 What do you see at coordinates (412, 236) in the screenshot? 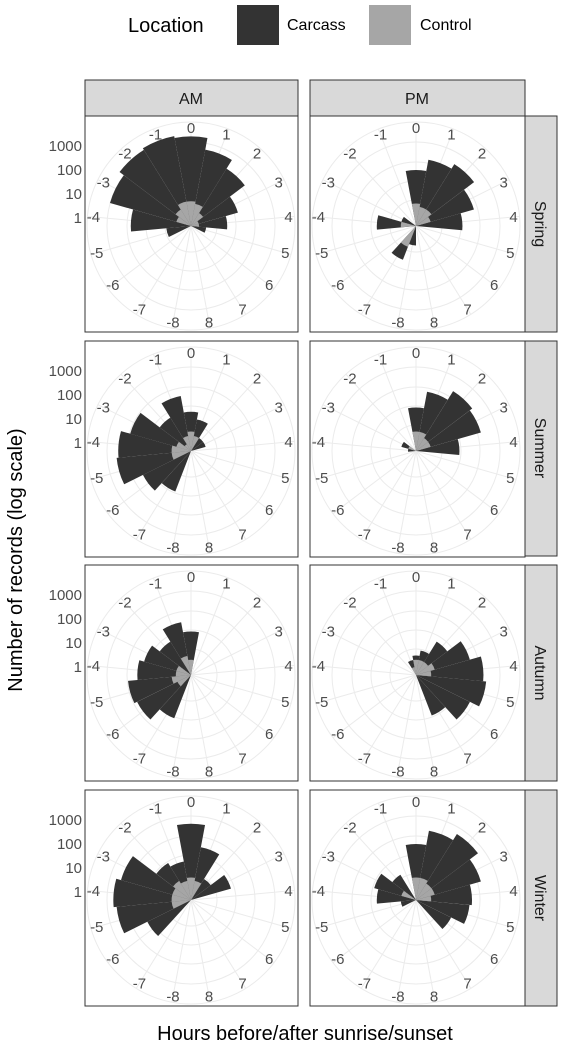
I see `bar-carcass-hour--8` at bounding box center [412, 236].